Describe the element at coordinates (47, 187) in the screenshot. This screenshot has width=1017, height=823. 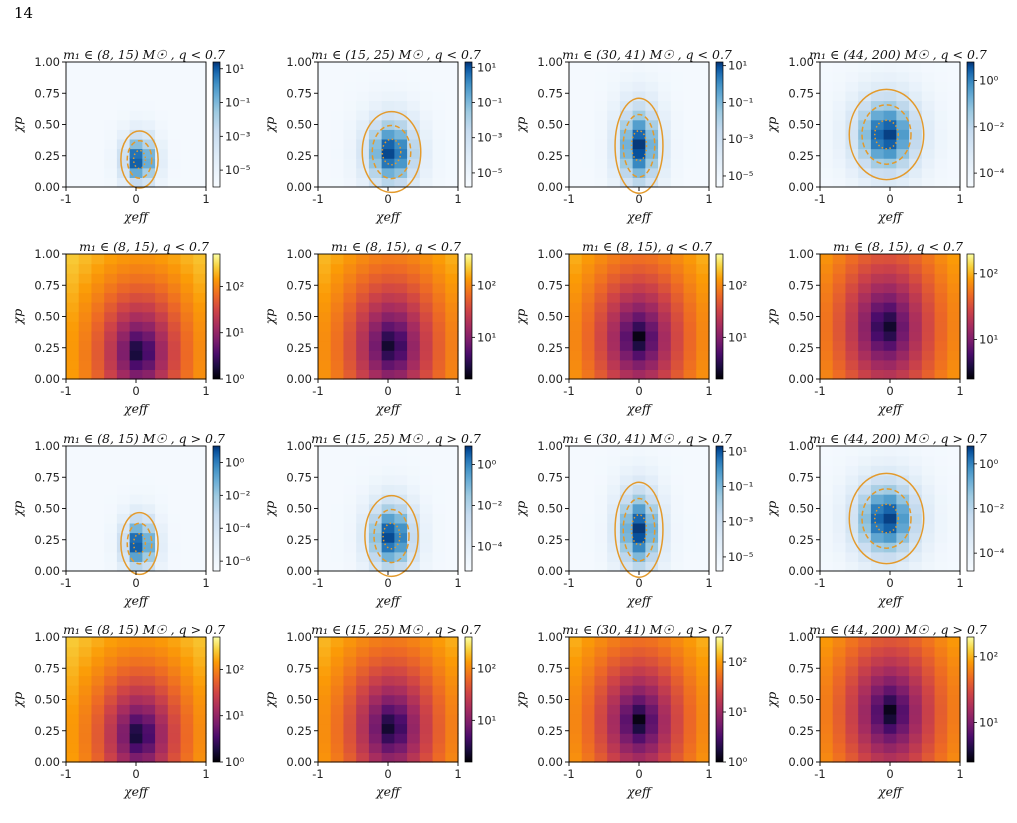
I see `y-tick-label: 0.00` at that location.